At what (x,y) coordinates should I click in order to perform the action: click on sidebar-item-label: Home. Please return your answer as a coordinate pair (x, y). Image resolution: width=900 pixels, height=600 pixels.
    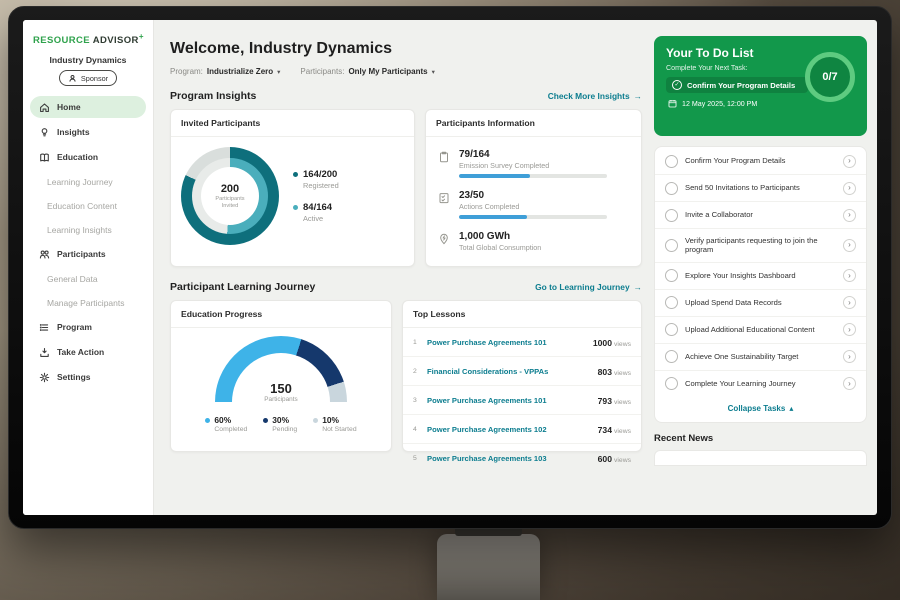
    Looking at the image, I should click on (69, 107).